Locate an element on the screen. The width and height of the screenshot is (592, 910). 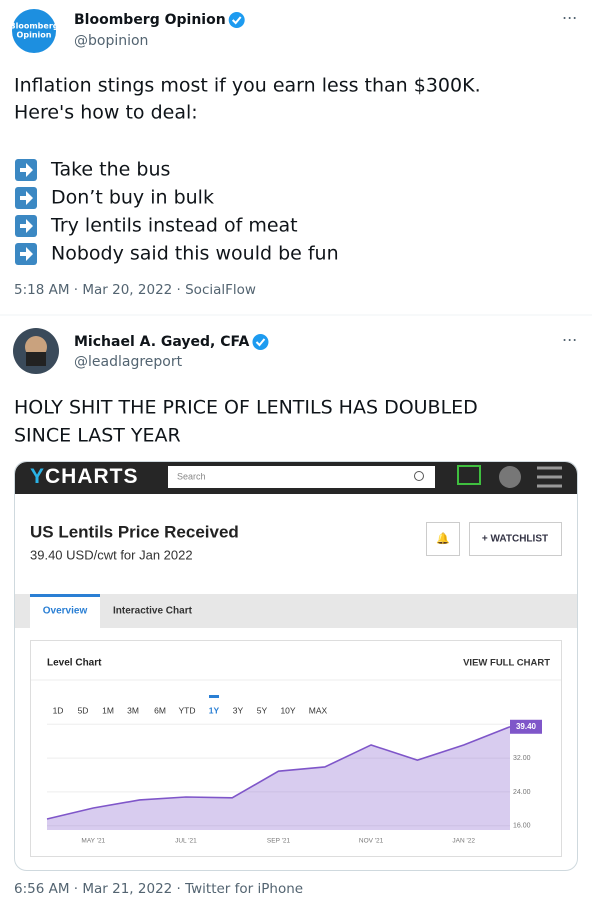
menu-icon is located at coordinates (549, 477).